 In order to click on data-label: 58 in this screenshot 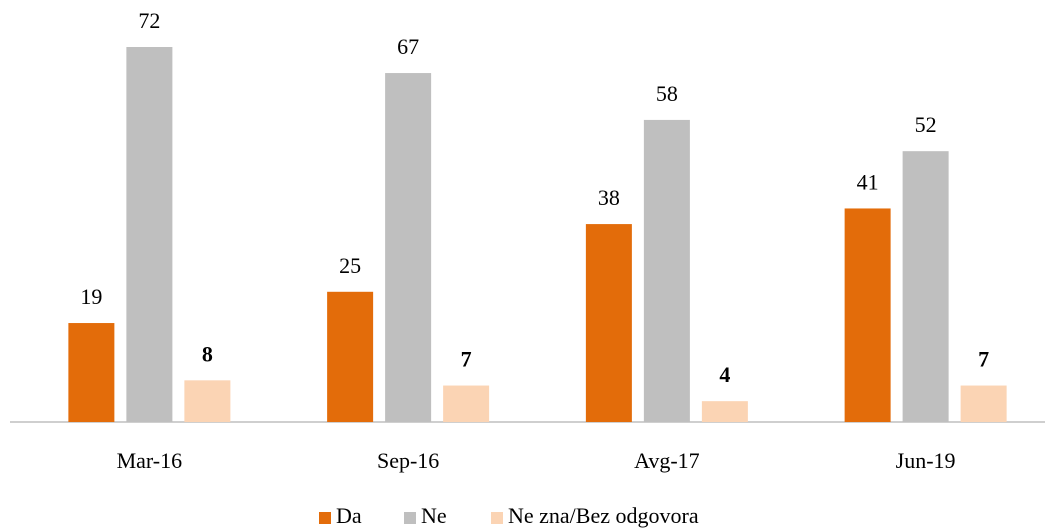, I will do `click(667, 93)`.